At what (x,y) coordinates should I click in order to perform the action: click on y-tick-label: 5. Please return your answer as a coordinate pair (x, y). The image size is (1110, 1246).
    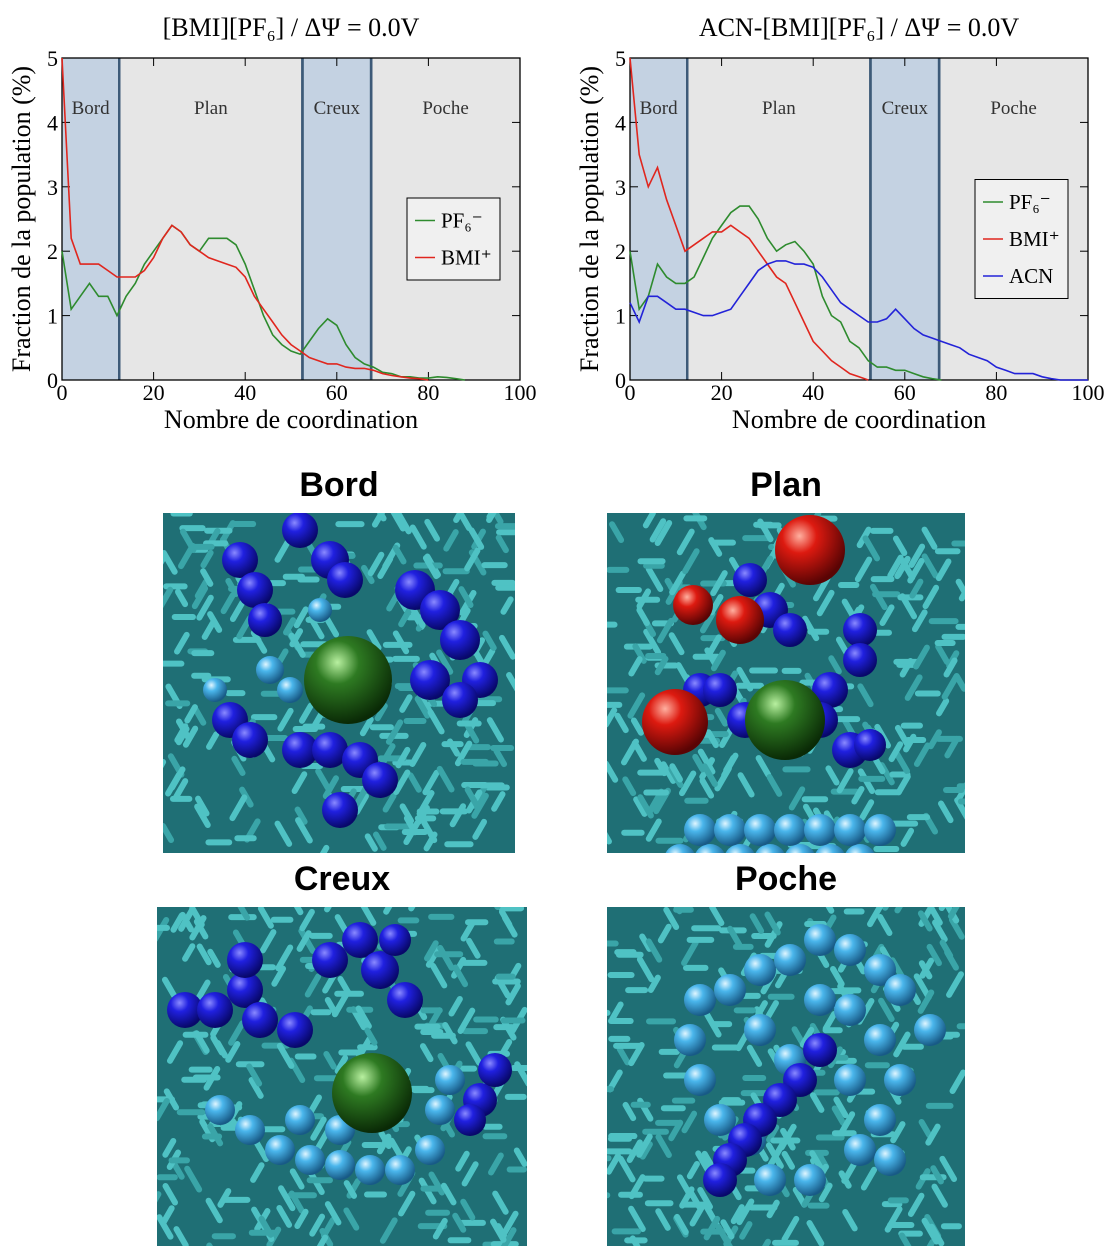
    Looking at the image, I should click on (52, 58).